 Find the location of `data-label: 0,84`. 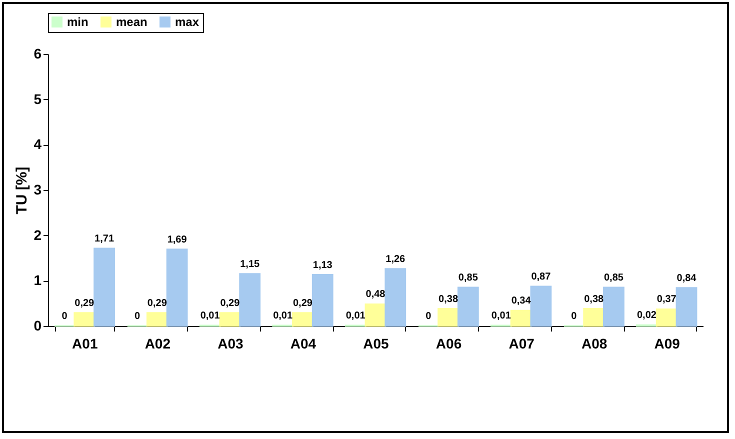

data-label: 0,84 is located at coordinates (686, 278).